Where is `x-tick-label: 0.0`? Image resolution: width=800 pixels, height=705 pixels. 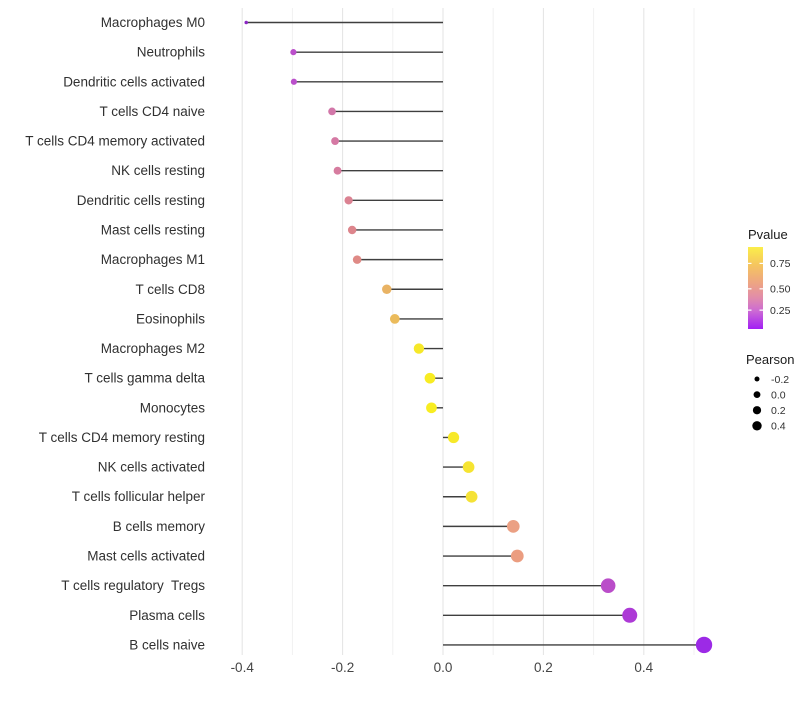 x-tick-label: 0.0 is located at coordinates (443, 667).